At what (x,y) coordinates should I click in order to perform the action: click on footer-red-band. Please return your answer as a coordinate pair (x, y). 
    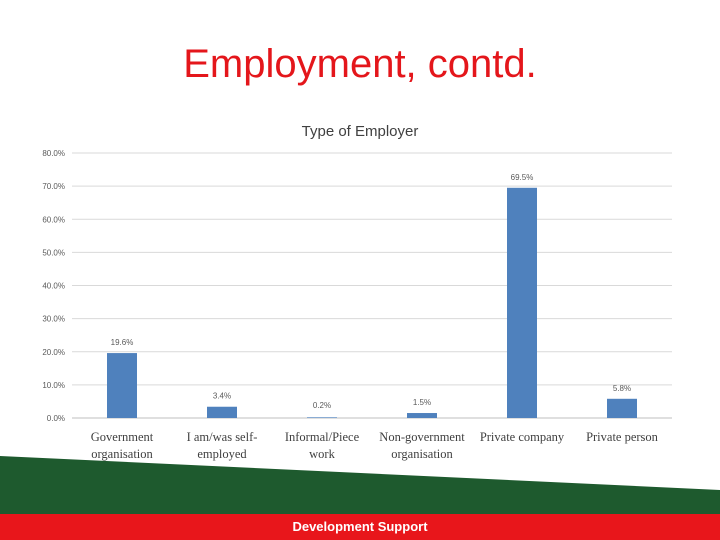
    Looking at the image, I should click on (360, 527).